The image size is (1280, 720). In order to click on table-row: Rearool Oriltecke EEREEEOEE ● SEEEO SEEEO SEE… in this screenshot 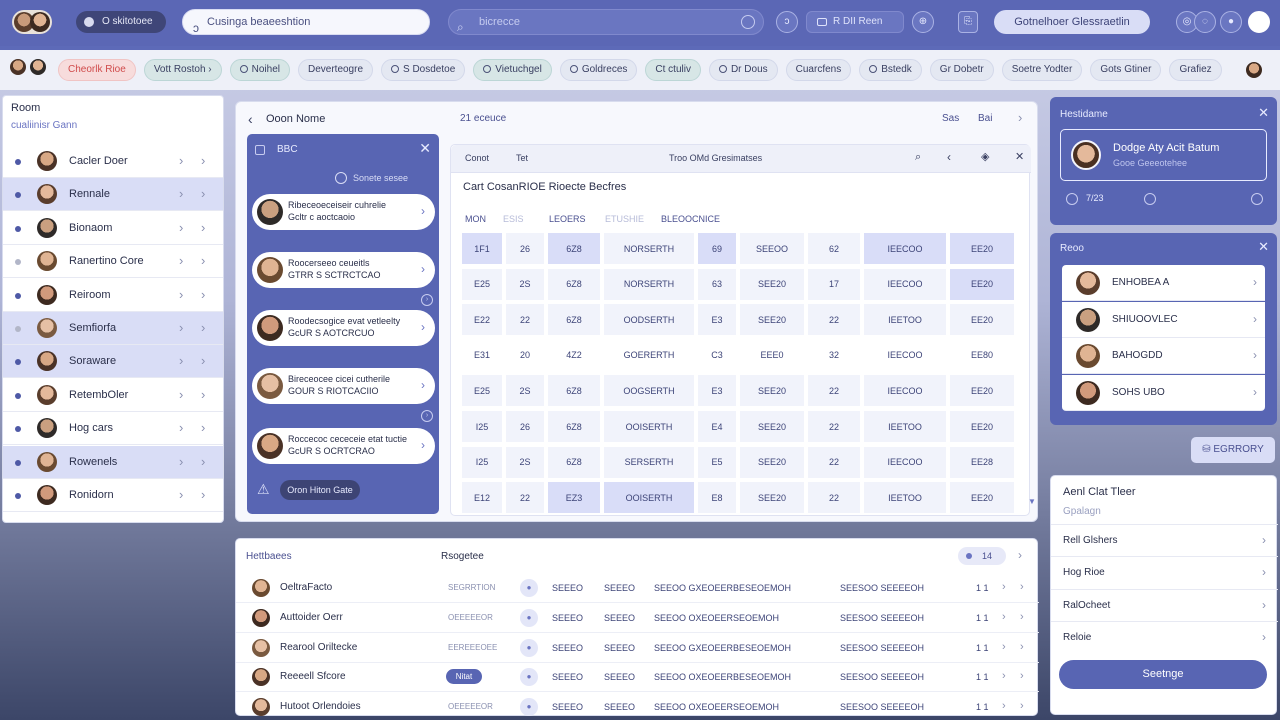, I will do `click(637, 648)`.